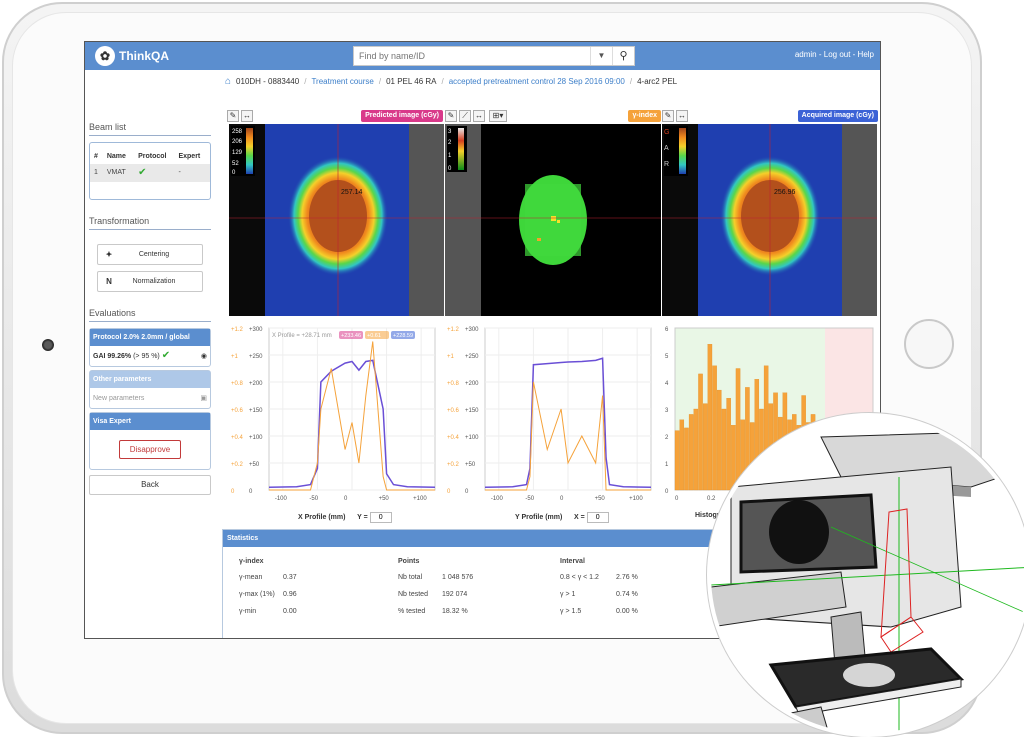  I want to click on col-expert: Expert, so click(189, 156).